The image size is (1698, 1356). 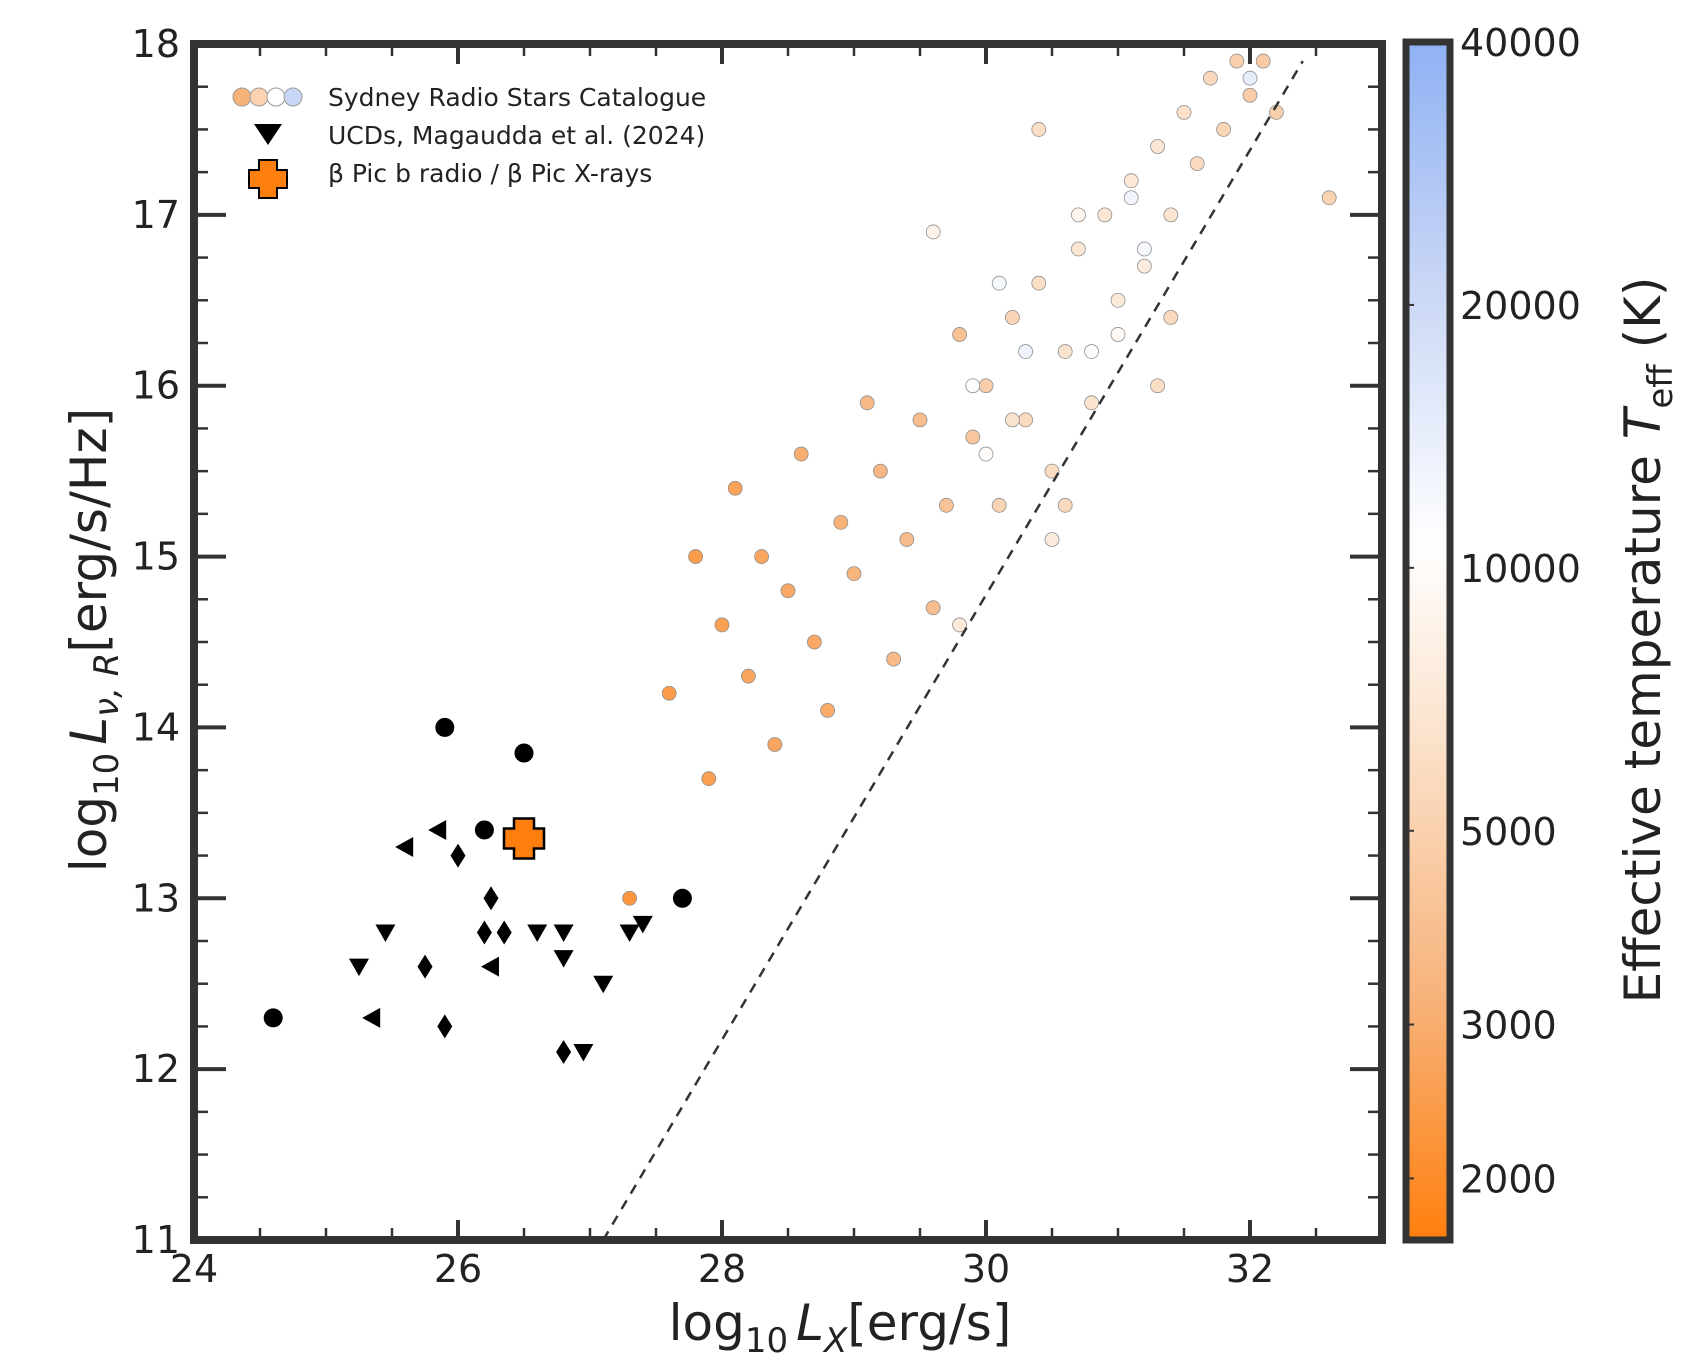 I want to click on x-axis-title-var: L, so click(x=810, y=1323).